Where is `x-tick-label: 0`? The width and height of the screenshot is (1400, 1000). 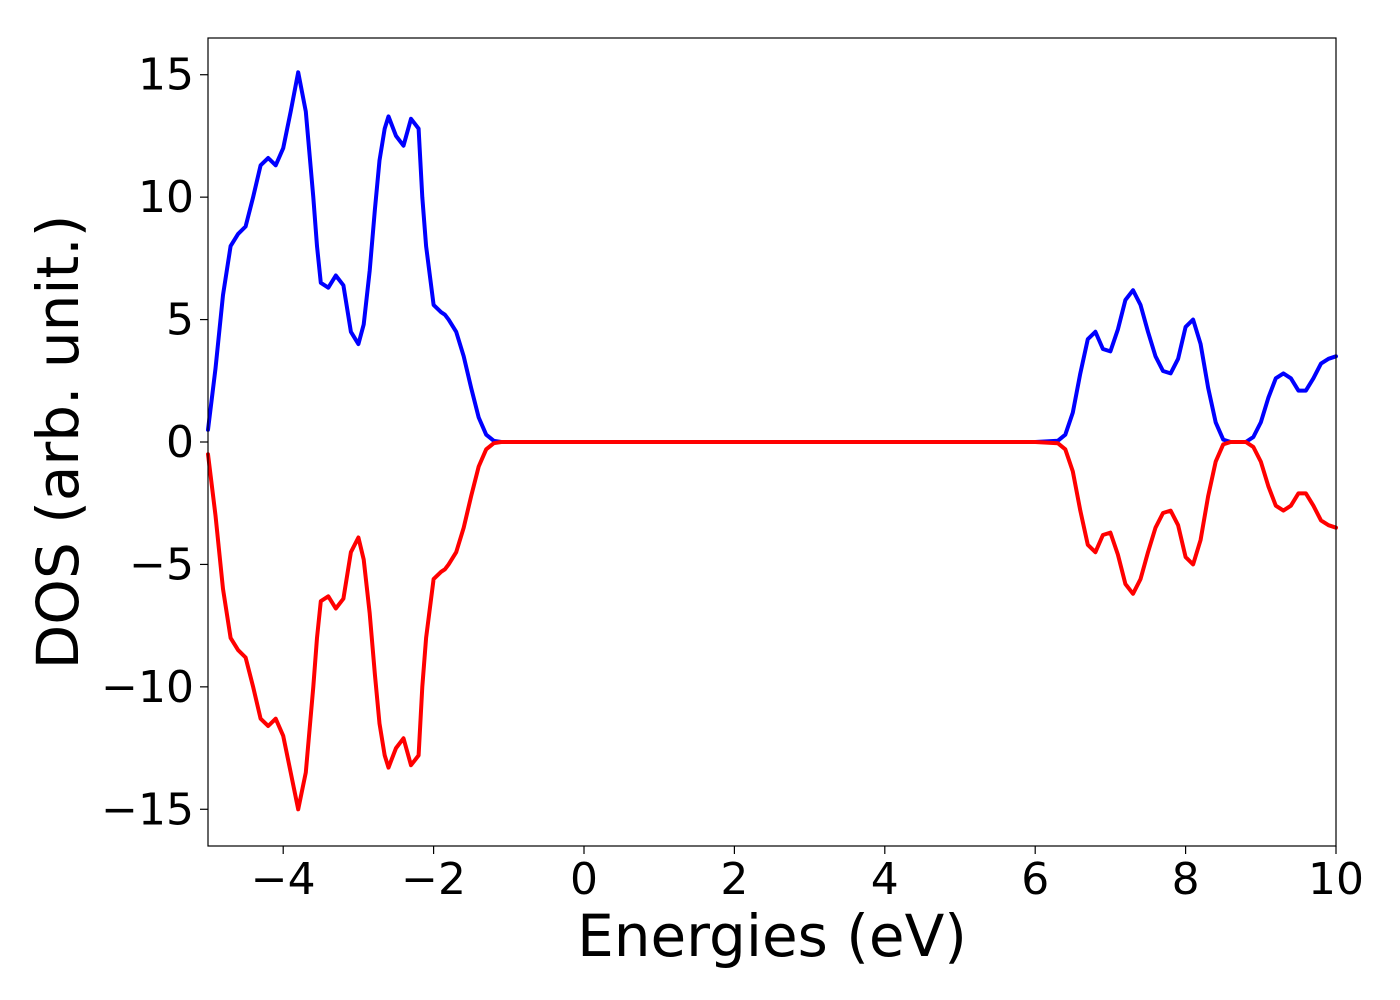 x-tick-label: 0 is located at coordinates (584, 879).